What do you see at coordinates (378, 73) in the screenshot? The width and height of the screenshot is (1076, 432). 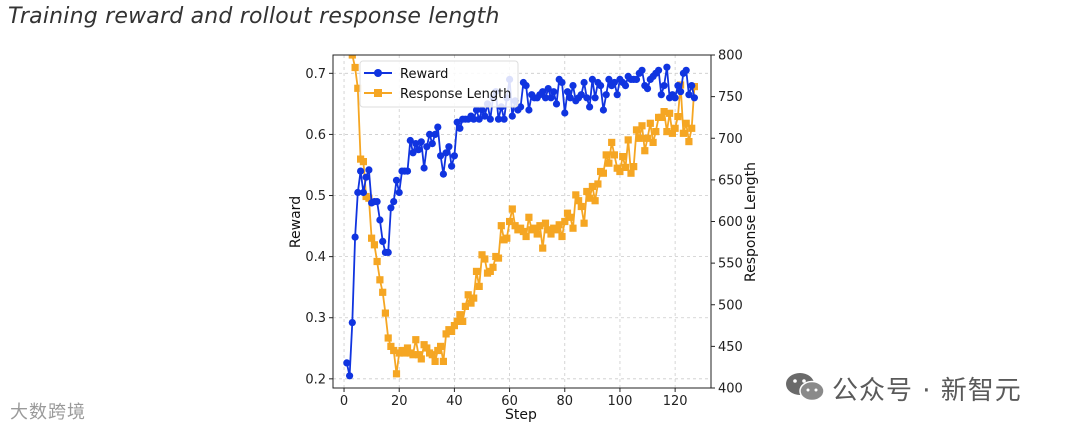 I see `legend-reward-marker` at bounding box center [378, 73].